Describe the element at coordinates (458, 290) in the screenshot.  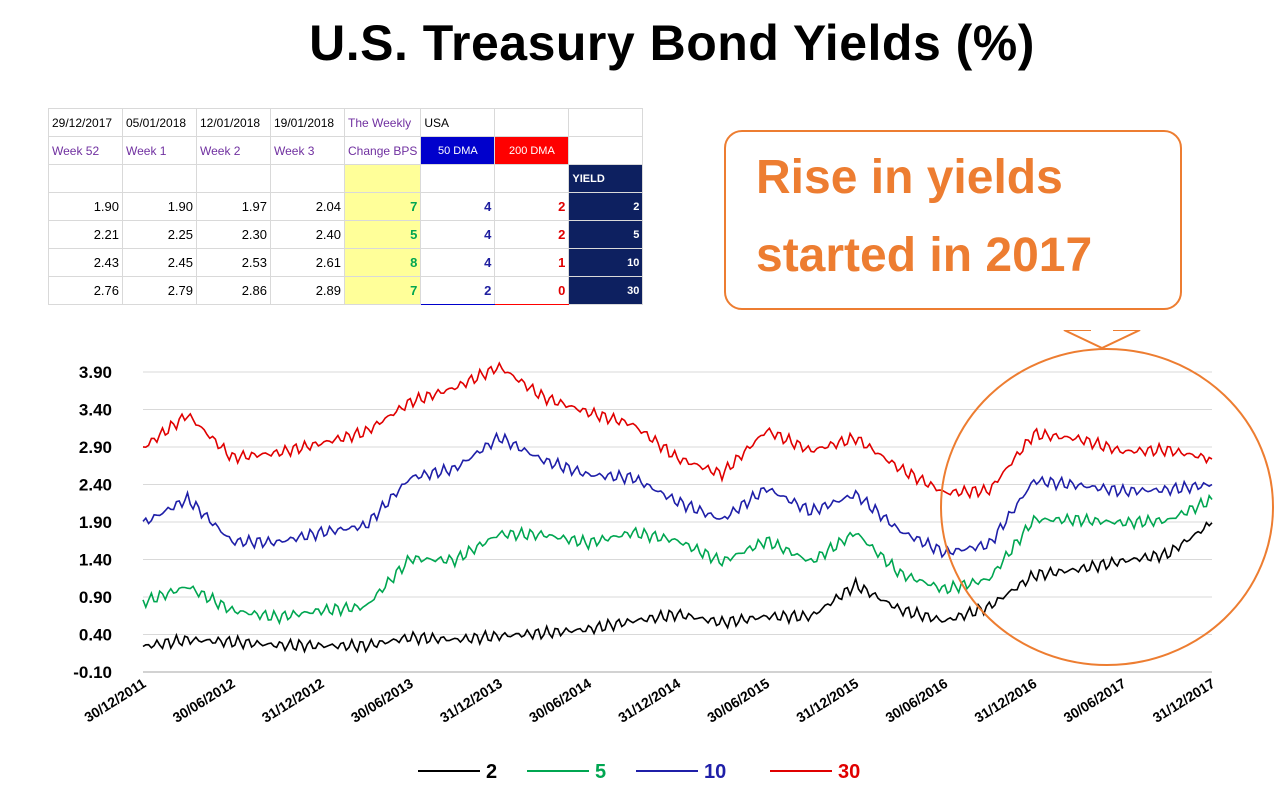
I see `dma50-cell: 2` at that location.